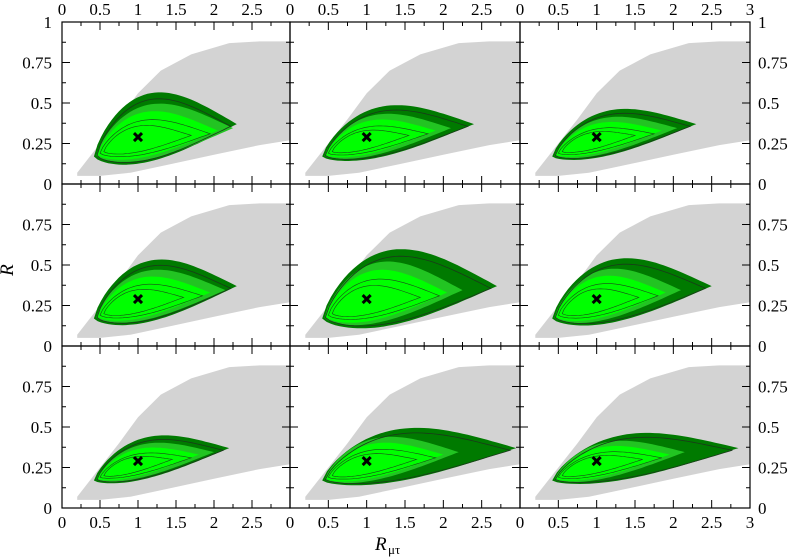 The height and width of the screenshot is (559, 789). What do you see at coordinates (750, 522) in the screenshot?
I see `x-tick-label-bottom: 3` at bounding box center [750, 522].